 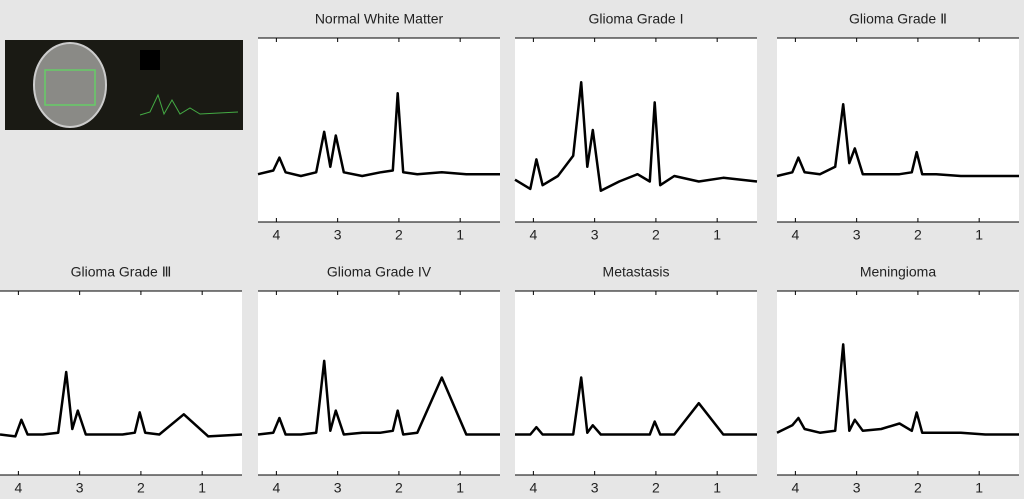 I want to click on panel-title: Glioma Grade Ⅲ, so click(x=121, y=272).